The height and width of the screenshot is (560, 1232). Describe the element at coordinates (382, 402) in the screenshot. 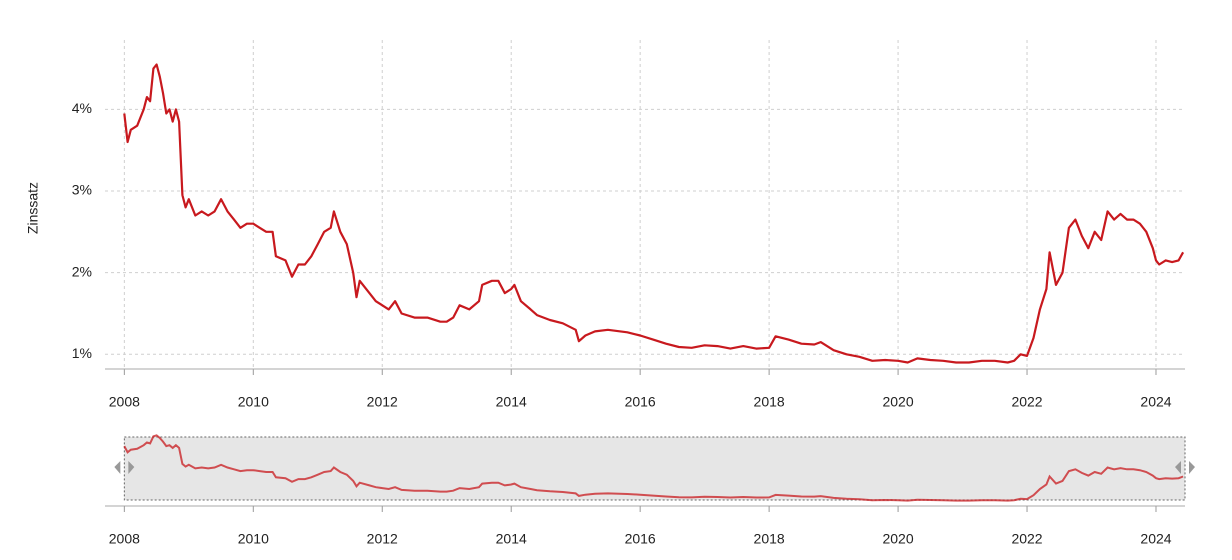

I see `x-tick-label: 2012` at that location.